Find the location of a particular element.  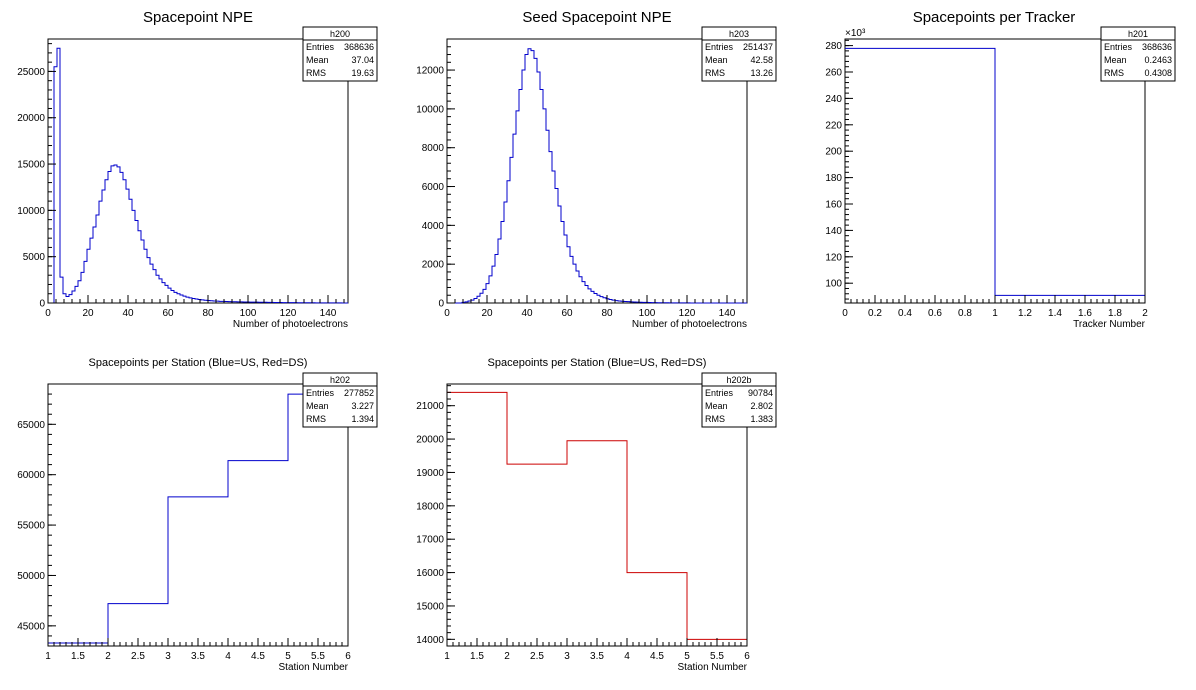

y-tick-label: 280 is located at coordinates (833, 46).